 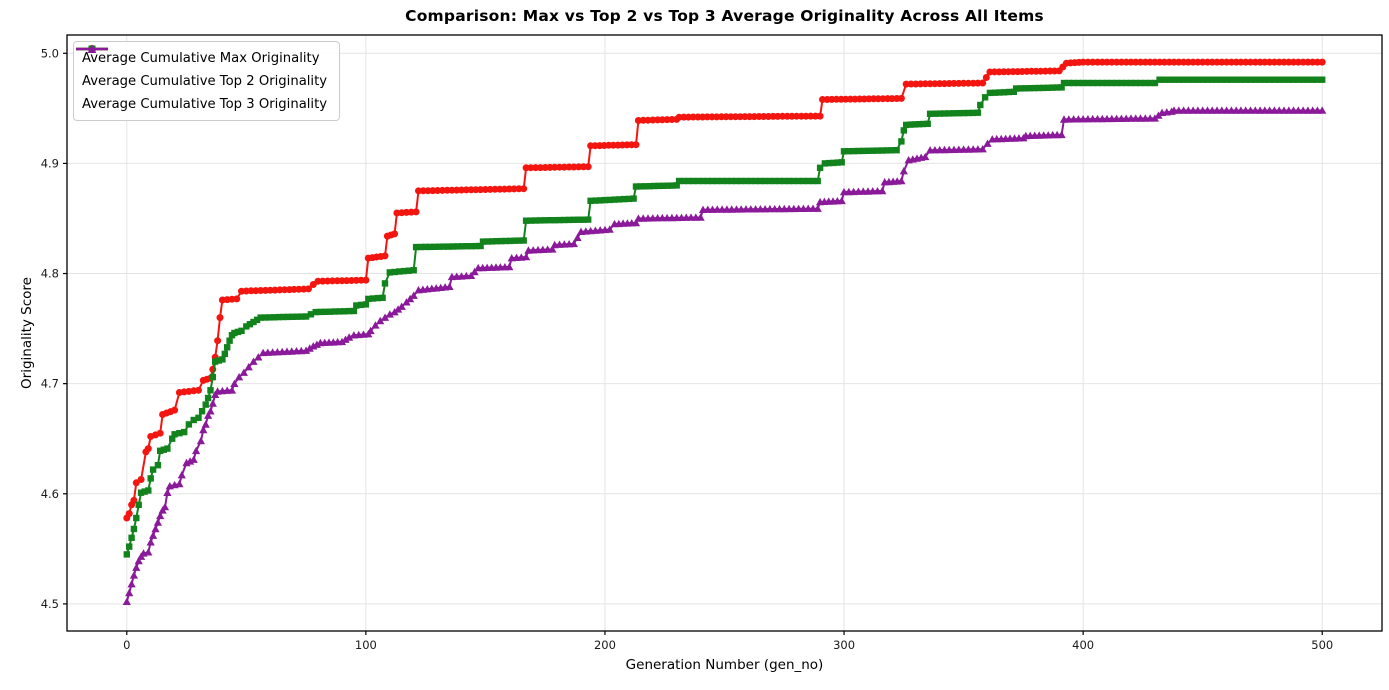 I want to click on x-tick-label: 400, so click(x=1083, y=645).